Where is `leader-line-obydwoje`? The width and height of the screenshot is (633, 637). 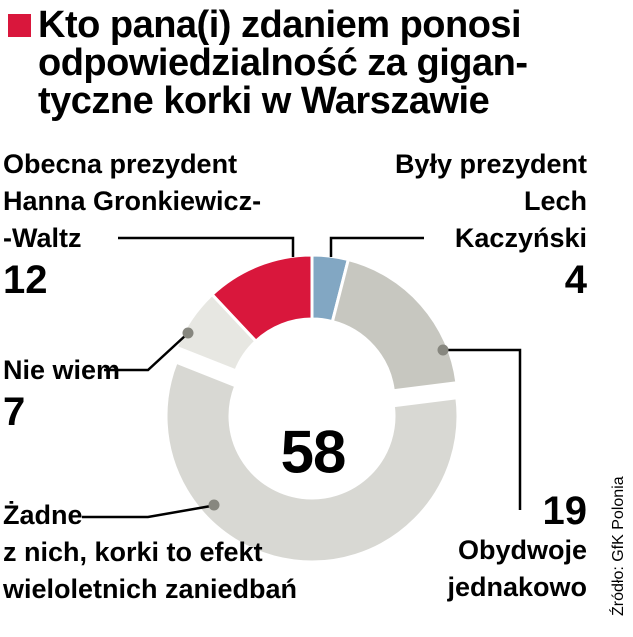 leader-line-obydwoje is located at coordinates (484, 429).